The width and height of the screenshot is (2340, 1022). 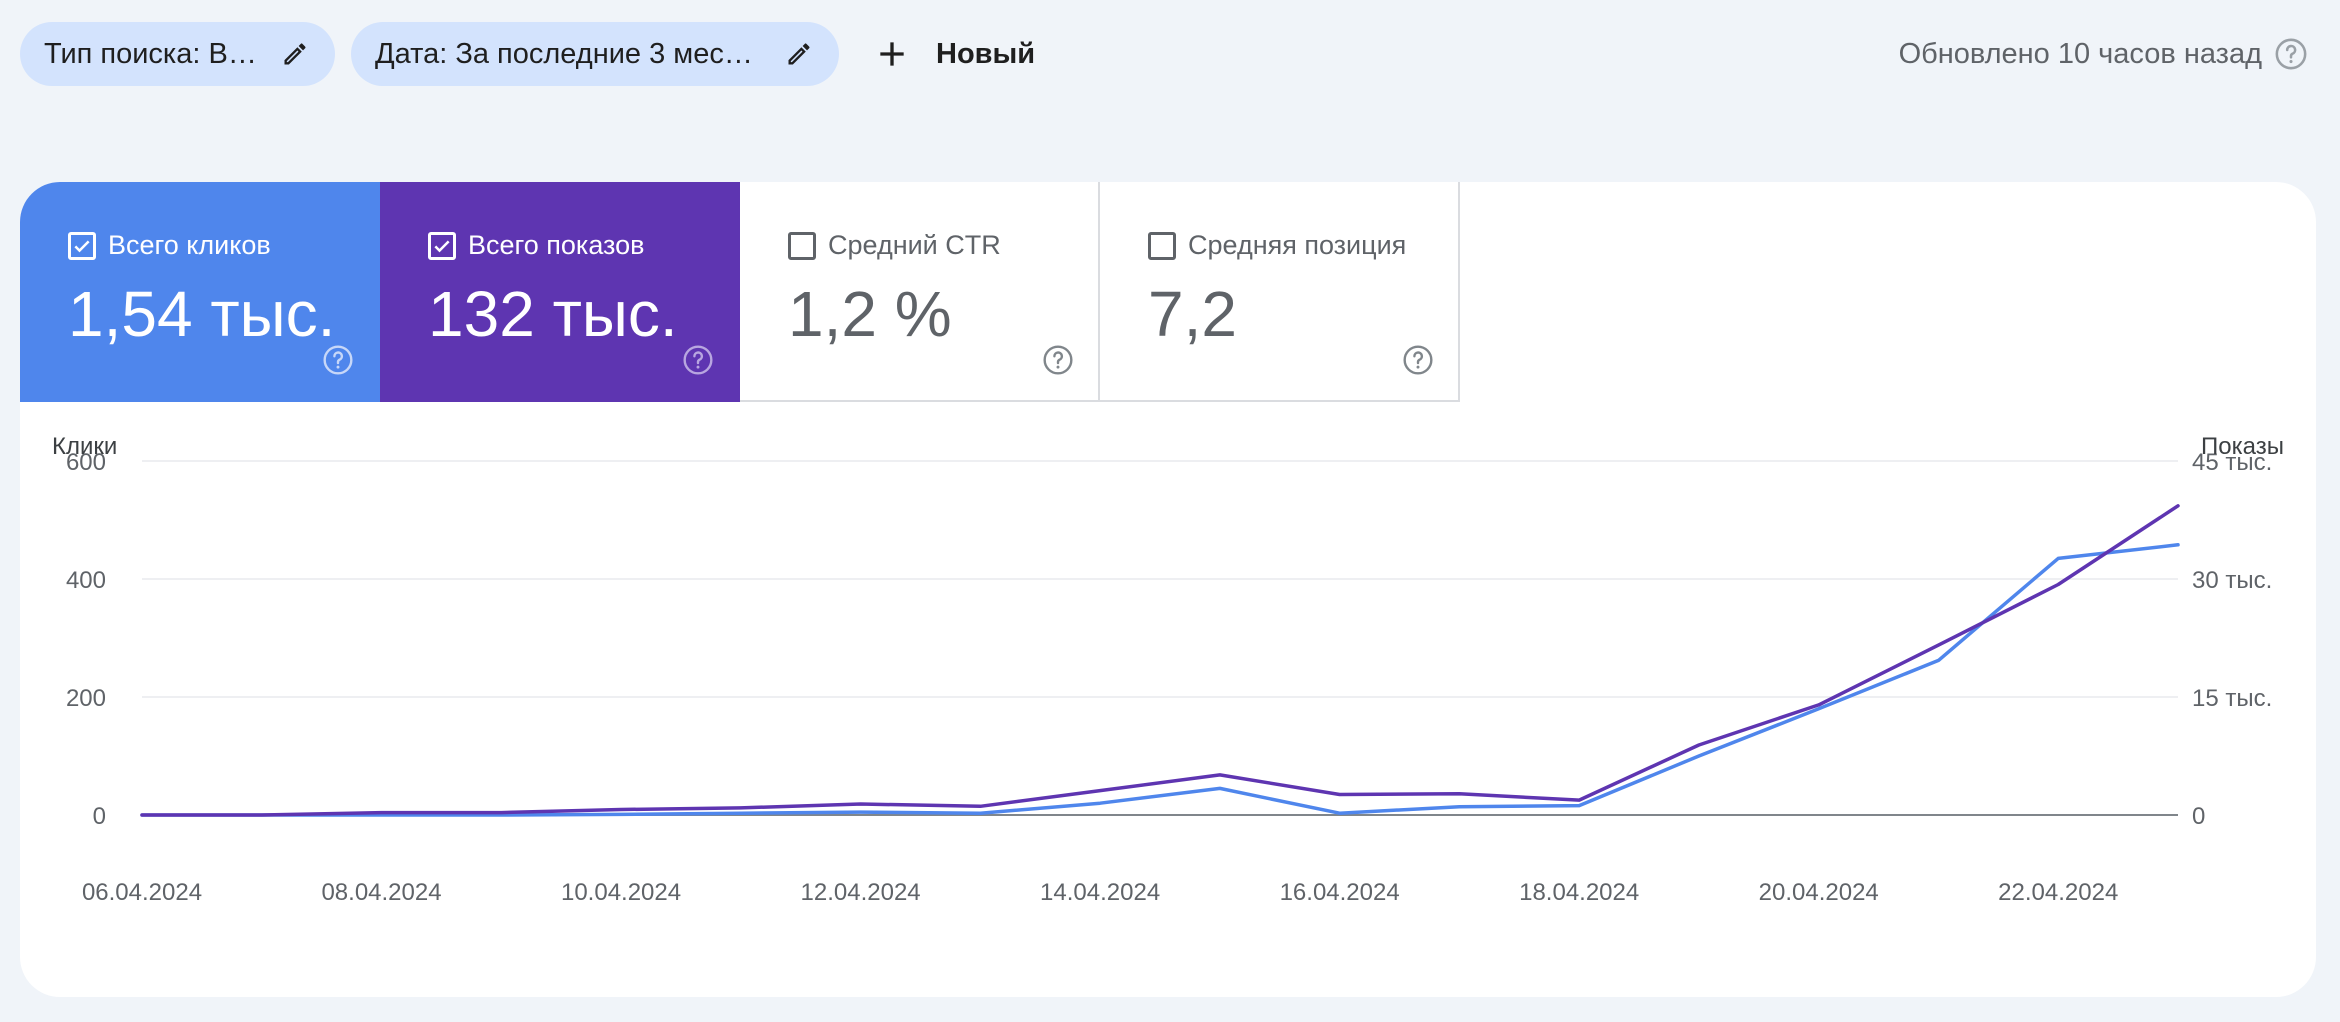 What do you see at coordinates (189, 245) in the screenshot?
I see `metric-label-text: Всего кликов` at bounding box center [189, 245].